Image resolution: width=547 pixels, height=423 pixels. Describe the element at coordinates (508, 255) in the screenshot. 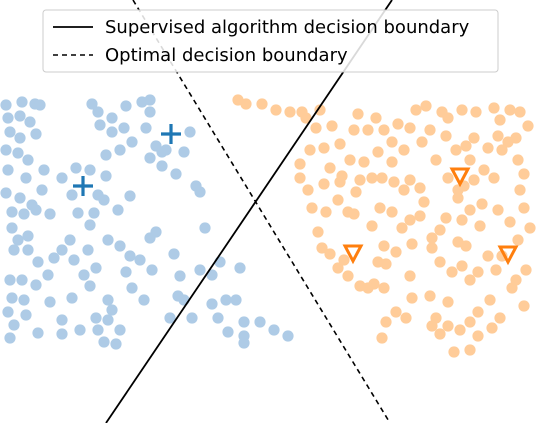

I see `triangle-down-icon` at that location.